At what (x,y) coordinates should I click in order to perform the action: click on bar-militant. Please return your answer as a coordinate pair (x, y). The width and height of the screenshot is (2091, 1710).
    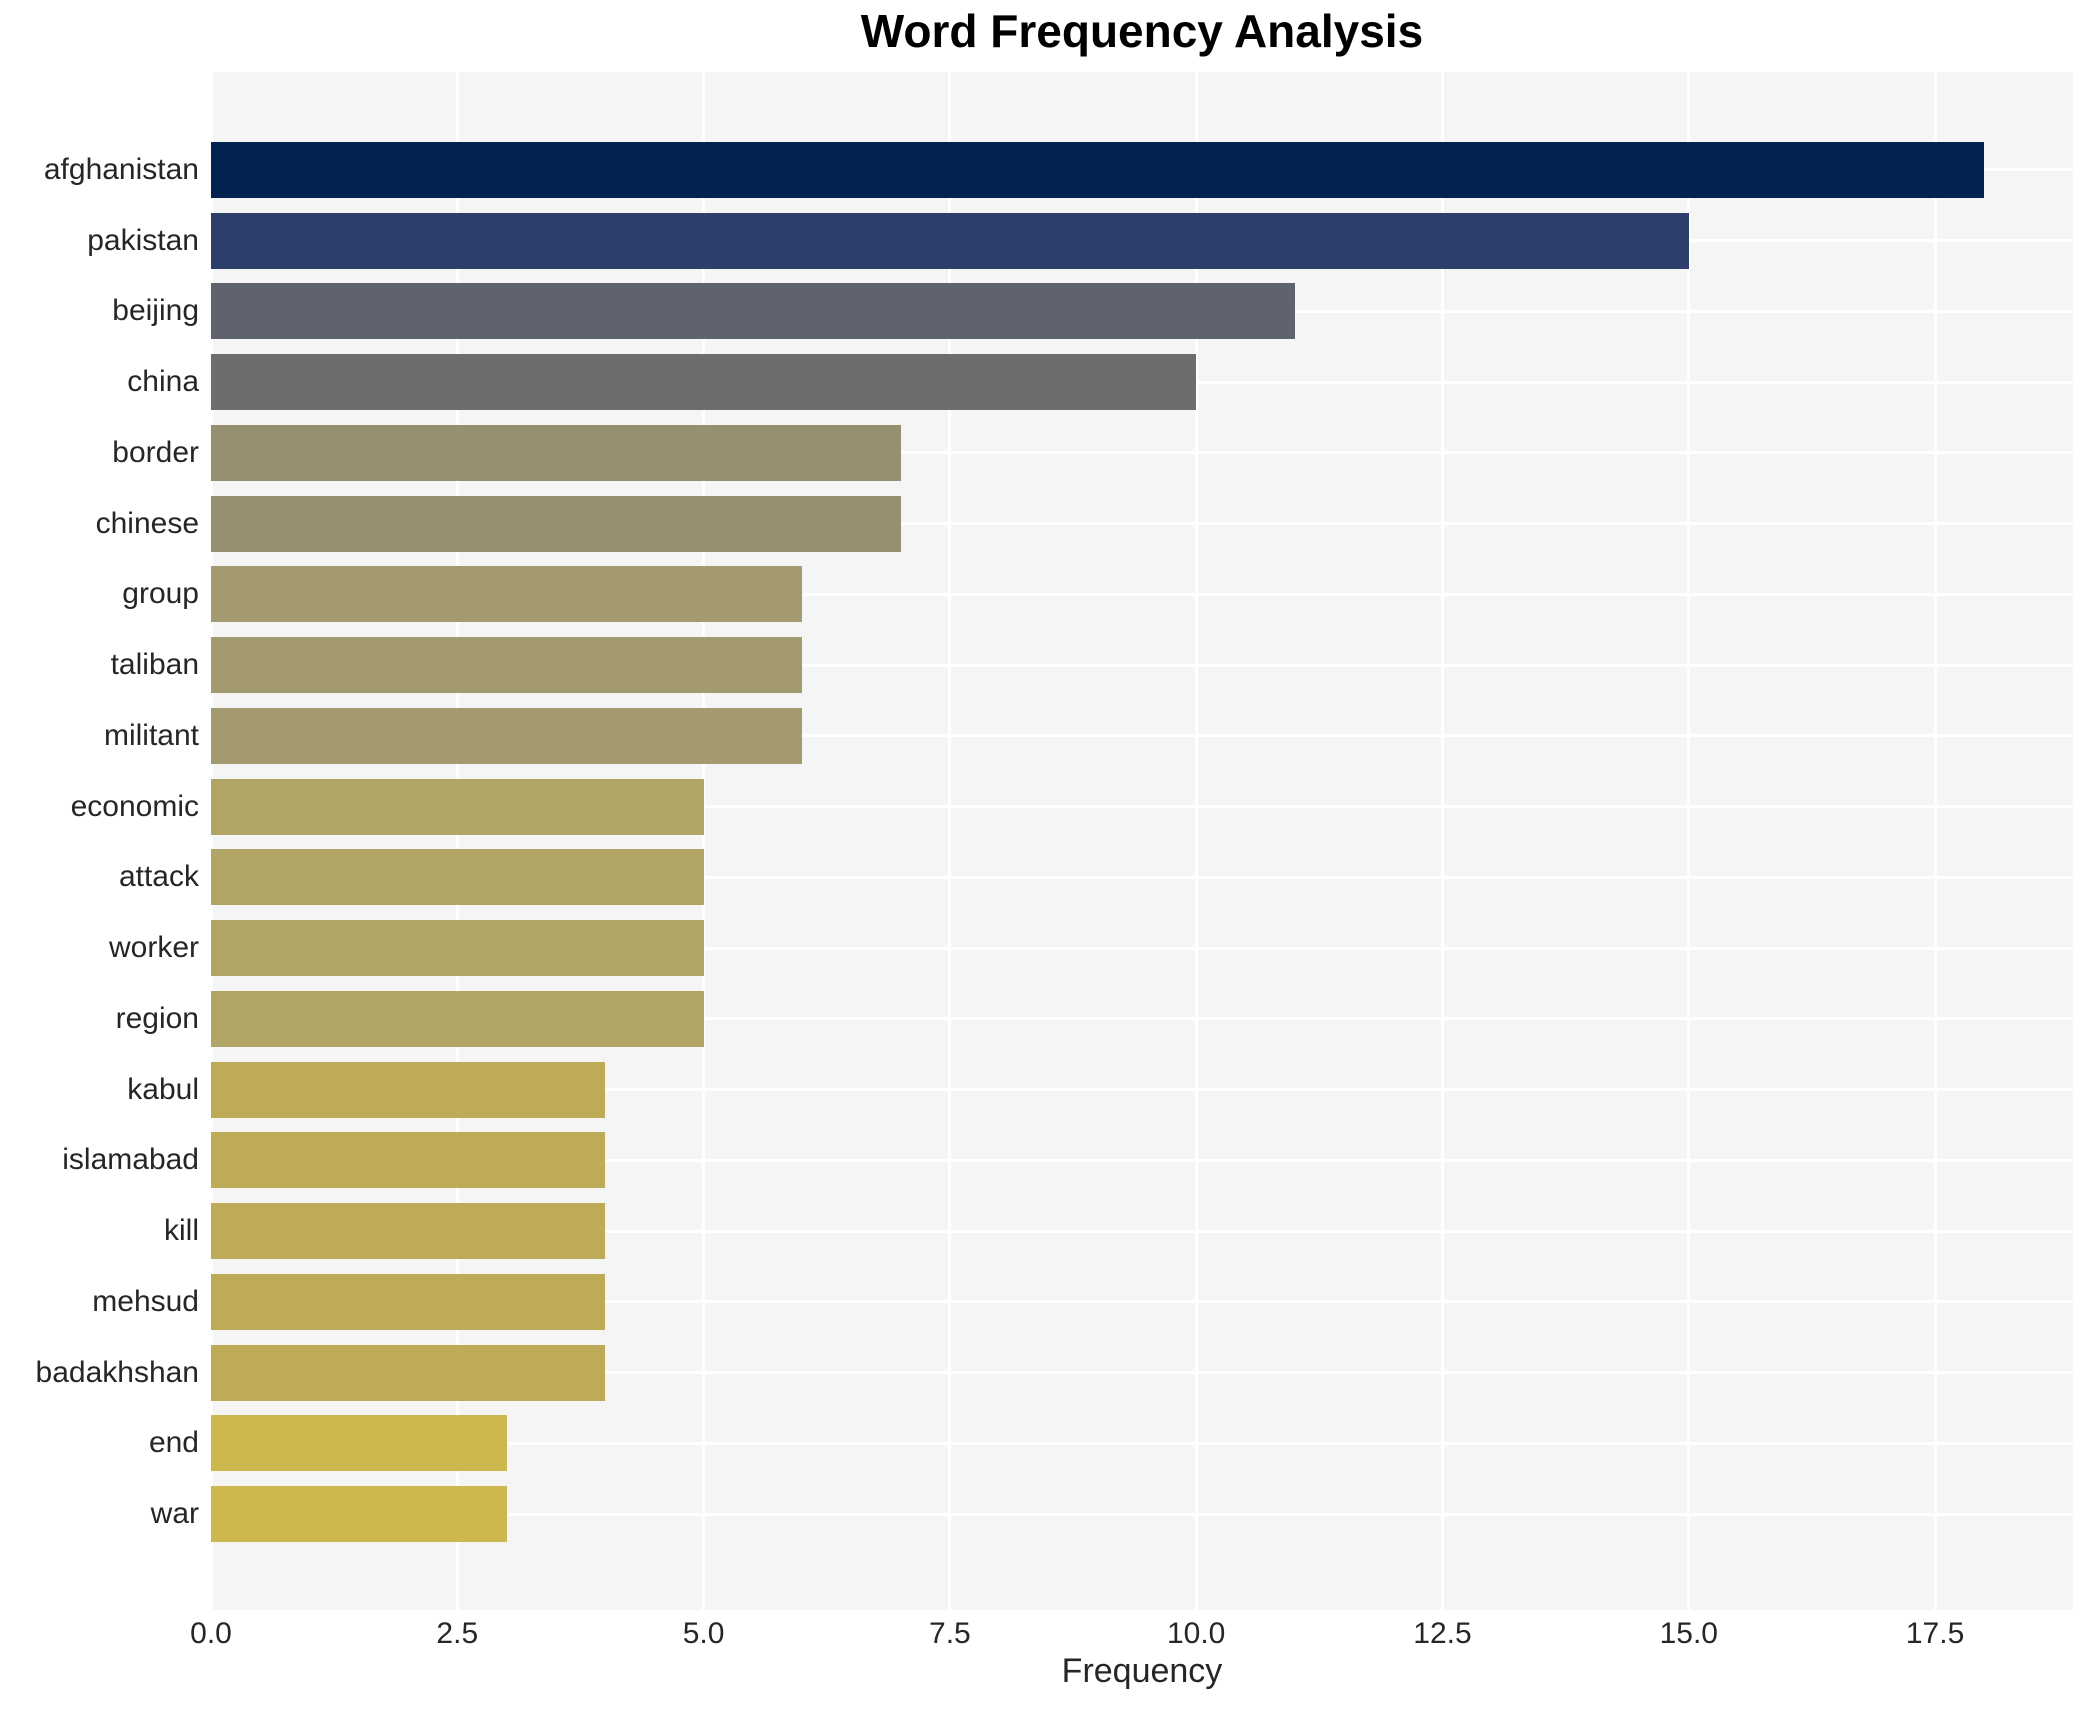
    Looking at the image, I should click on (507, 735).